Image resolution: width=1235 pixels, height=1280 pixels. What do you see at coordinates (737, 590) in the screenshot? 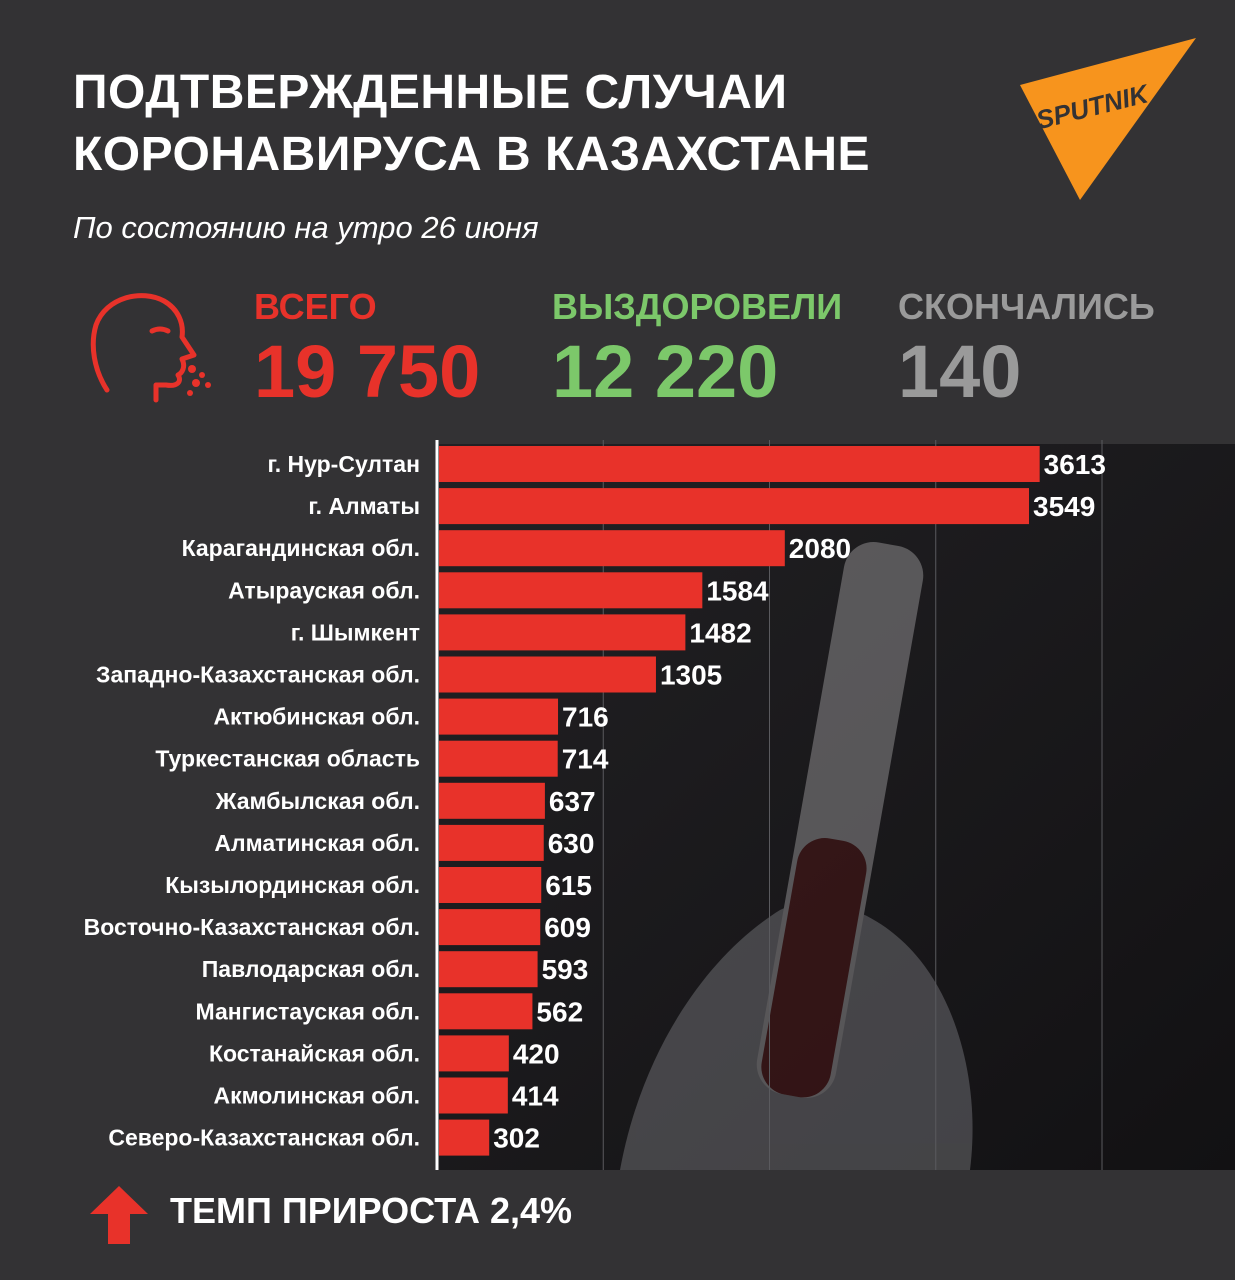
I see `value-label: 1584` at bounding box center [737, 590].